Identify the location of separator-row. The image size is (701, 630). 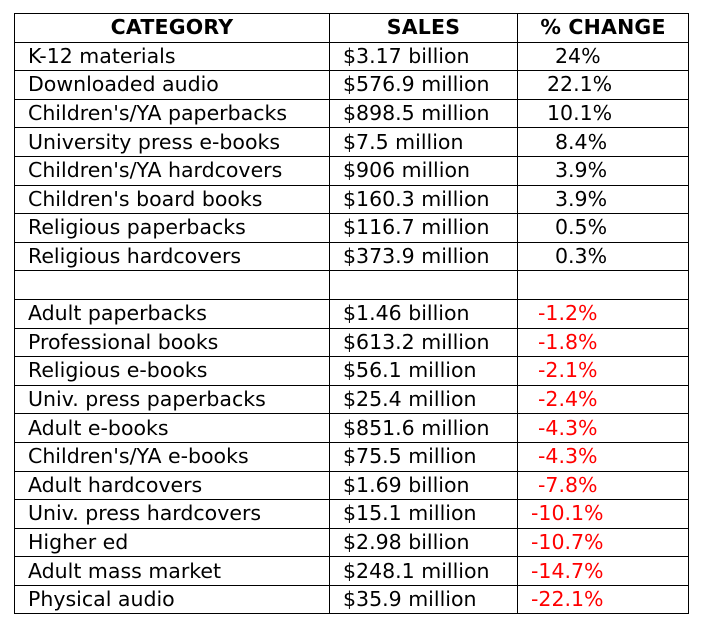
(351, 285).